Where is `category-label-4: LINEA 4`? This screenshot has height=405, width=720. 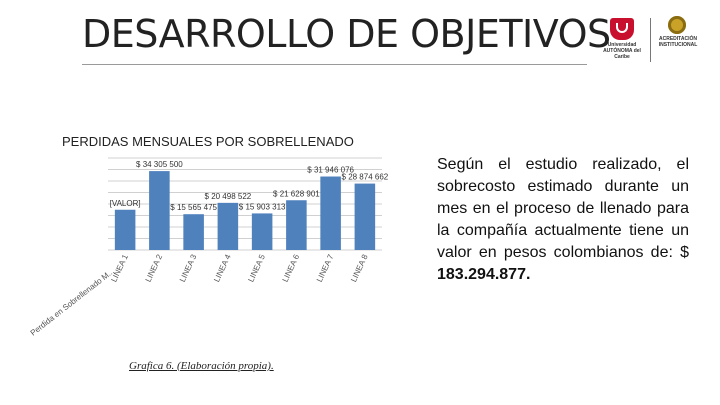 category-label-4: LINEA 4 is located at coordinates (222, 268).